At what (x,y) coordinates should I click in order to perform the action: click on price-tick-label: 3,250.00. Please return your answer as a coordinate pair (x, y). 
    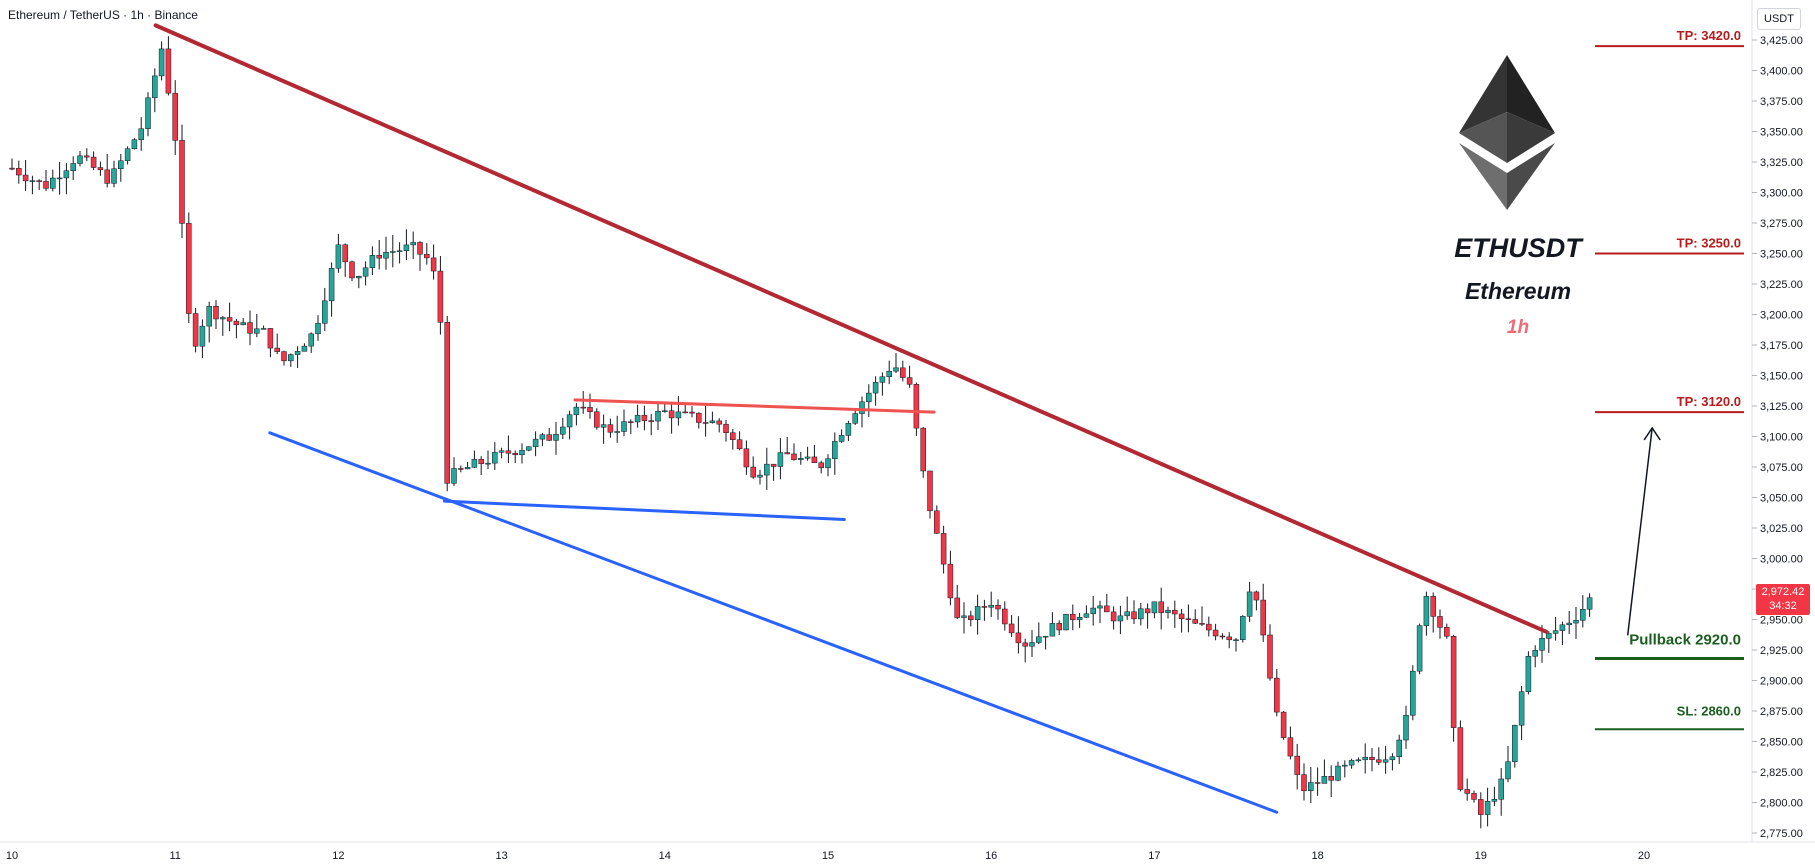
    Looking at the image, I should click on (1781, 255).